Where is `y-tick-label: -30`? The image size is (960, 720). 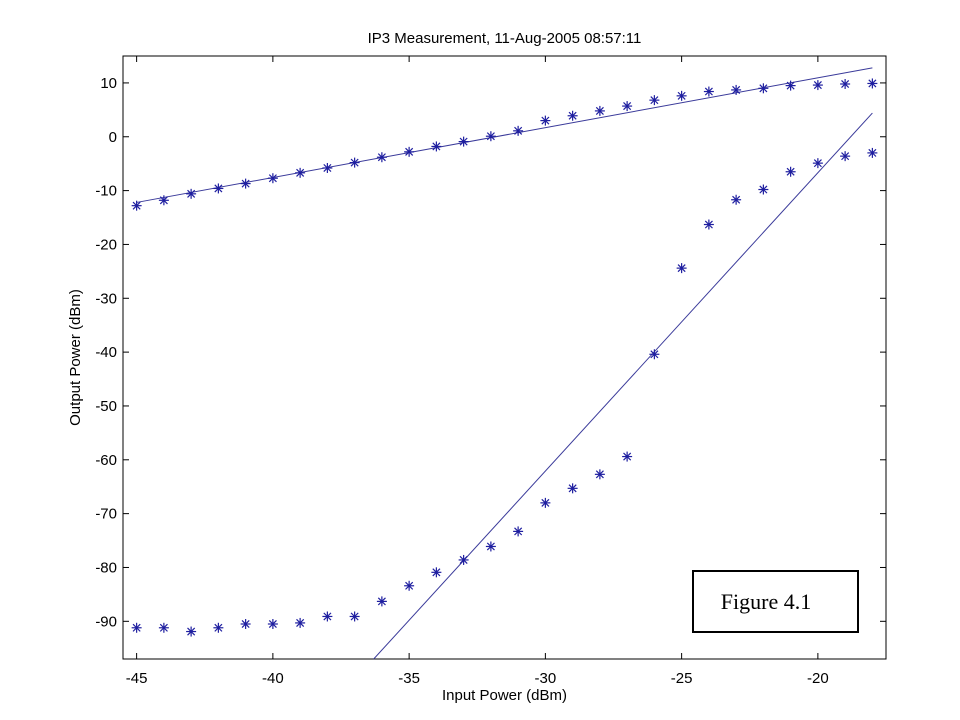 y-tick-label: -30 is located at coordinates (106, 298).